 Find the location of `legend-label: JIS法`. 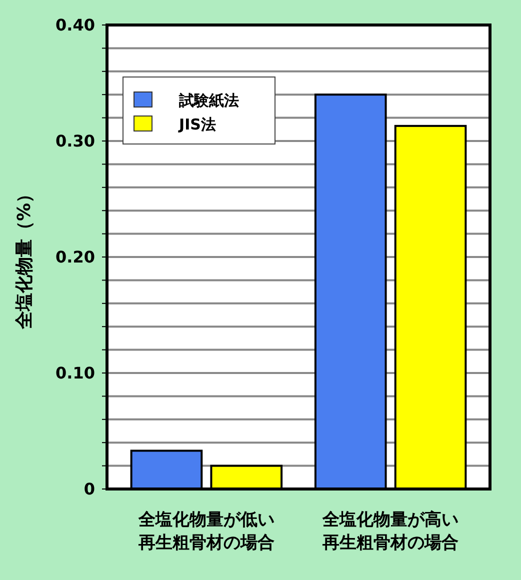

legend-label: JIS法 is located at coordinates (197, 124).